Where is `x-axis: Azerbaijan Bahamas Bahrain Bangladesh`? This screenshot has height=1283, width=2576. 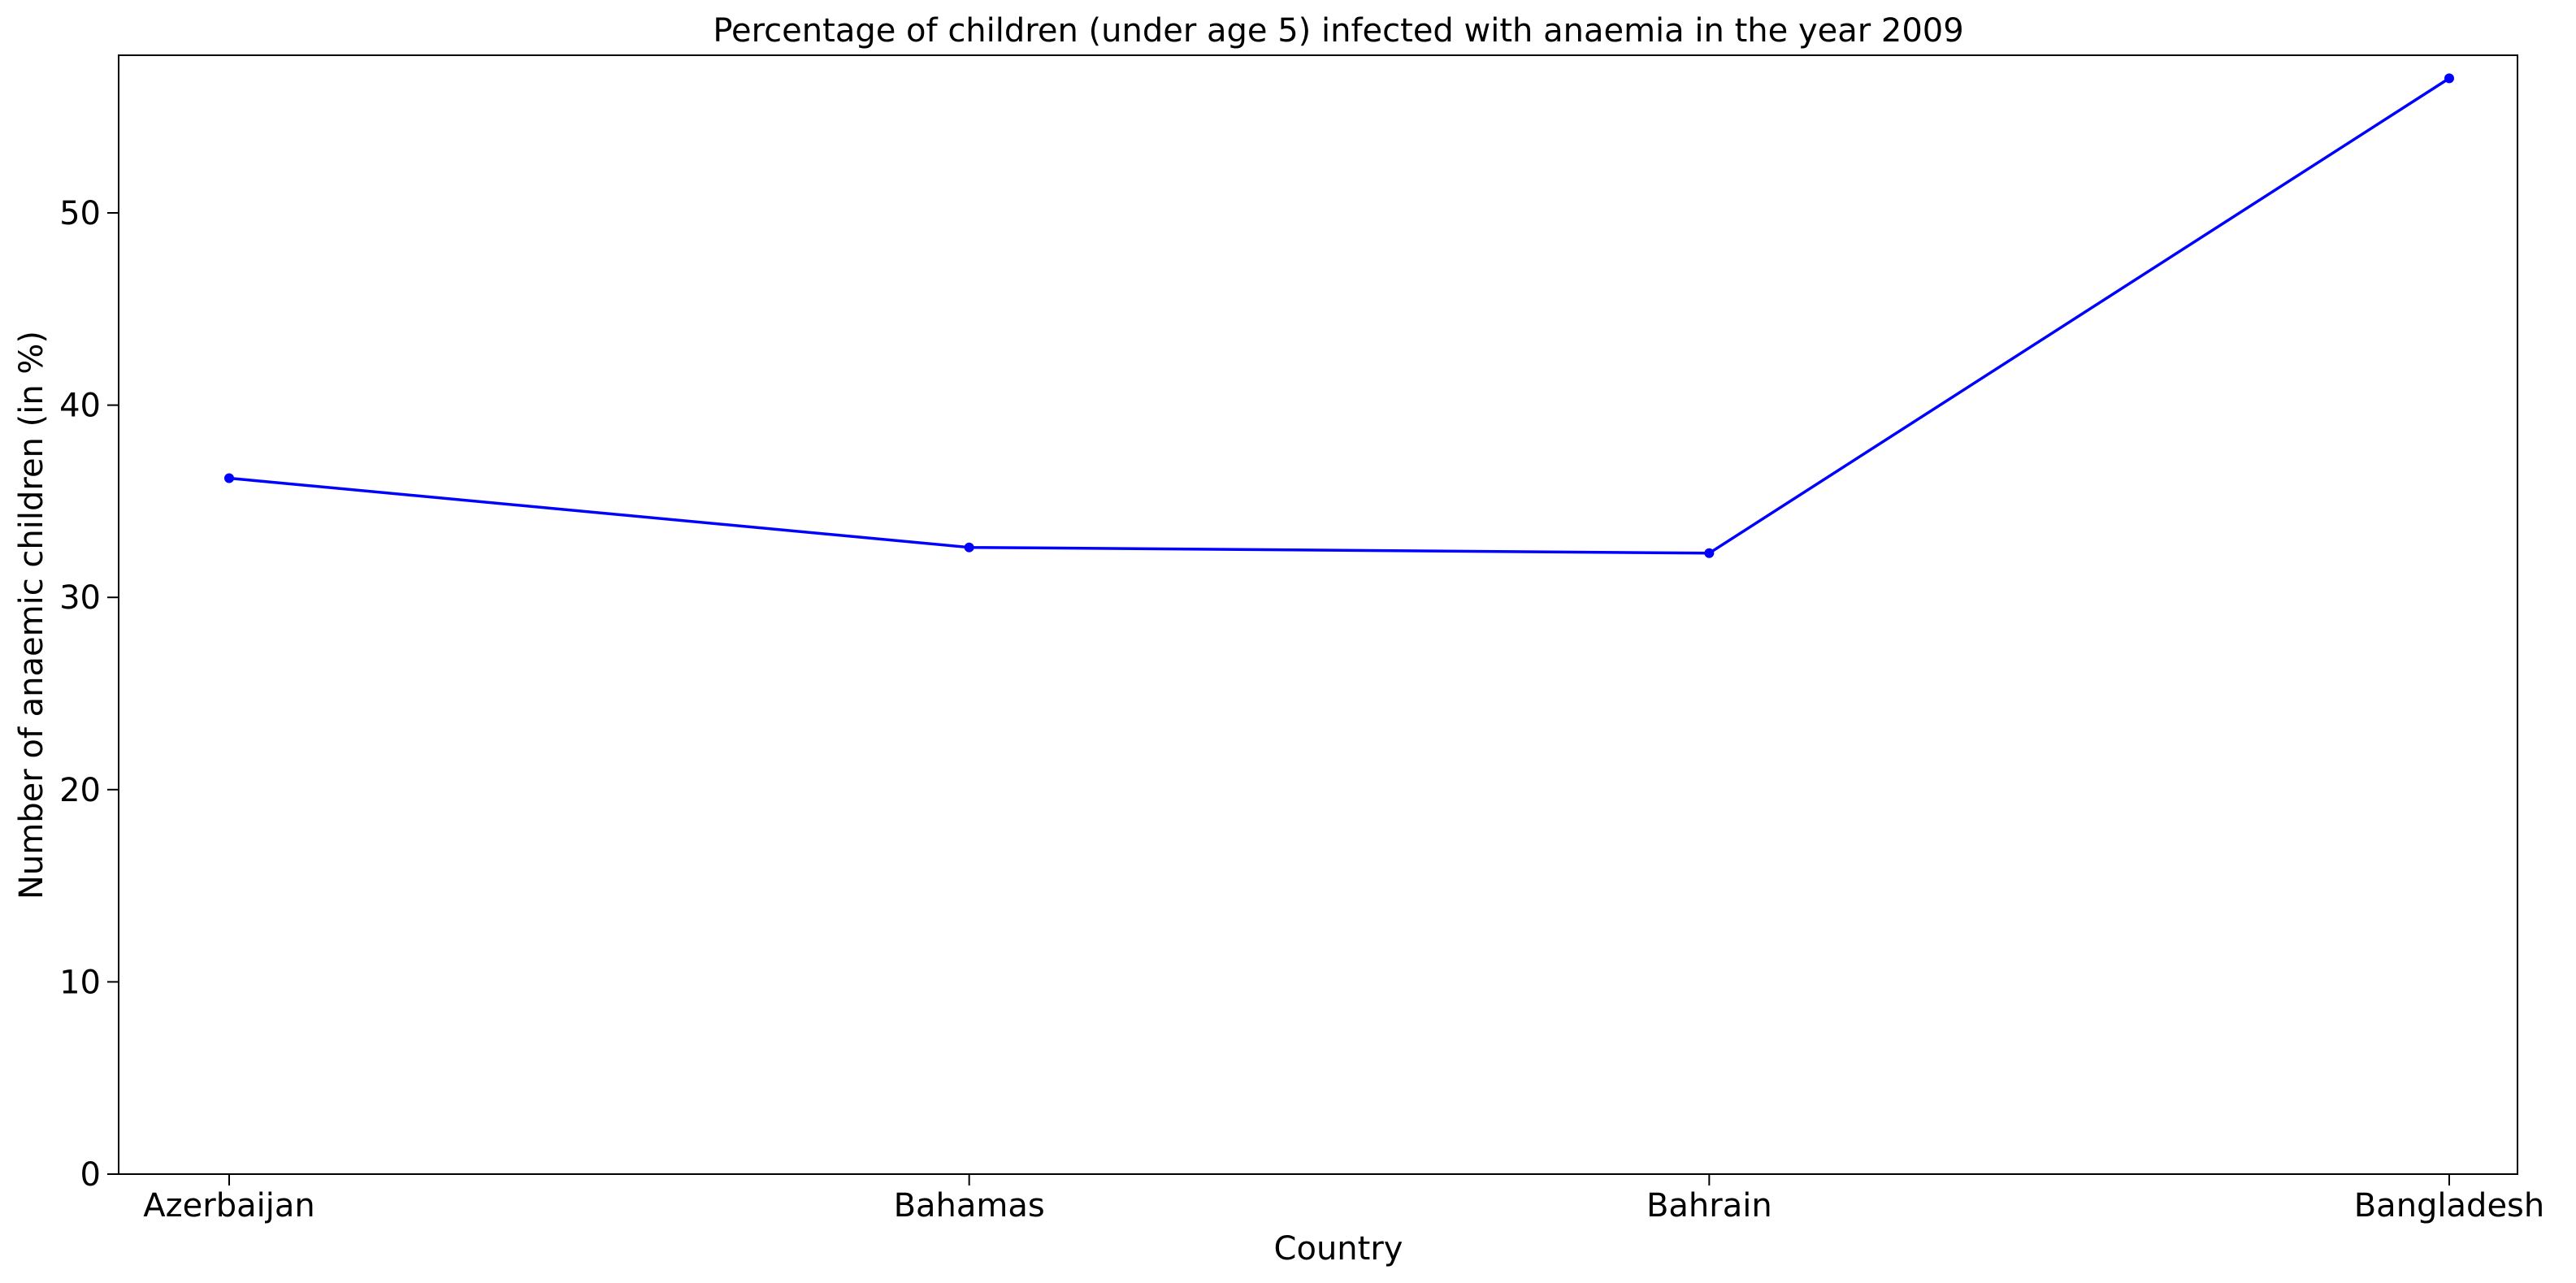
x-axis: Azerbaijan Bahamas Bahrain Bangladesh is located at coordinates (1343, 1199).